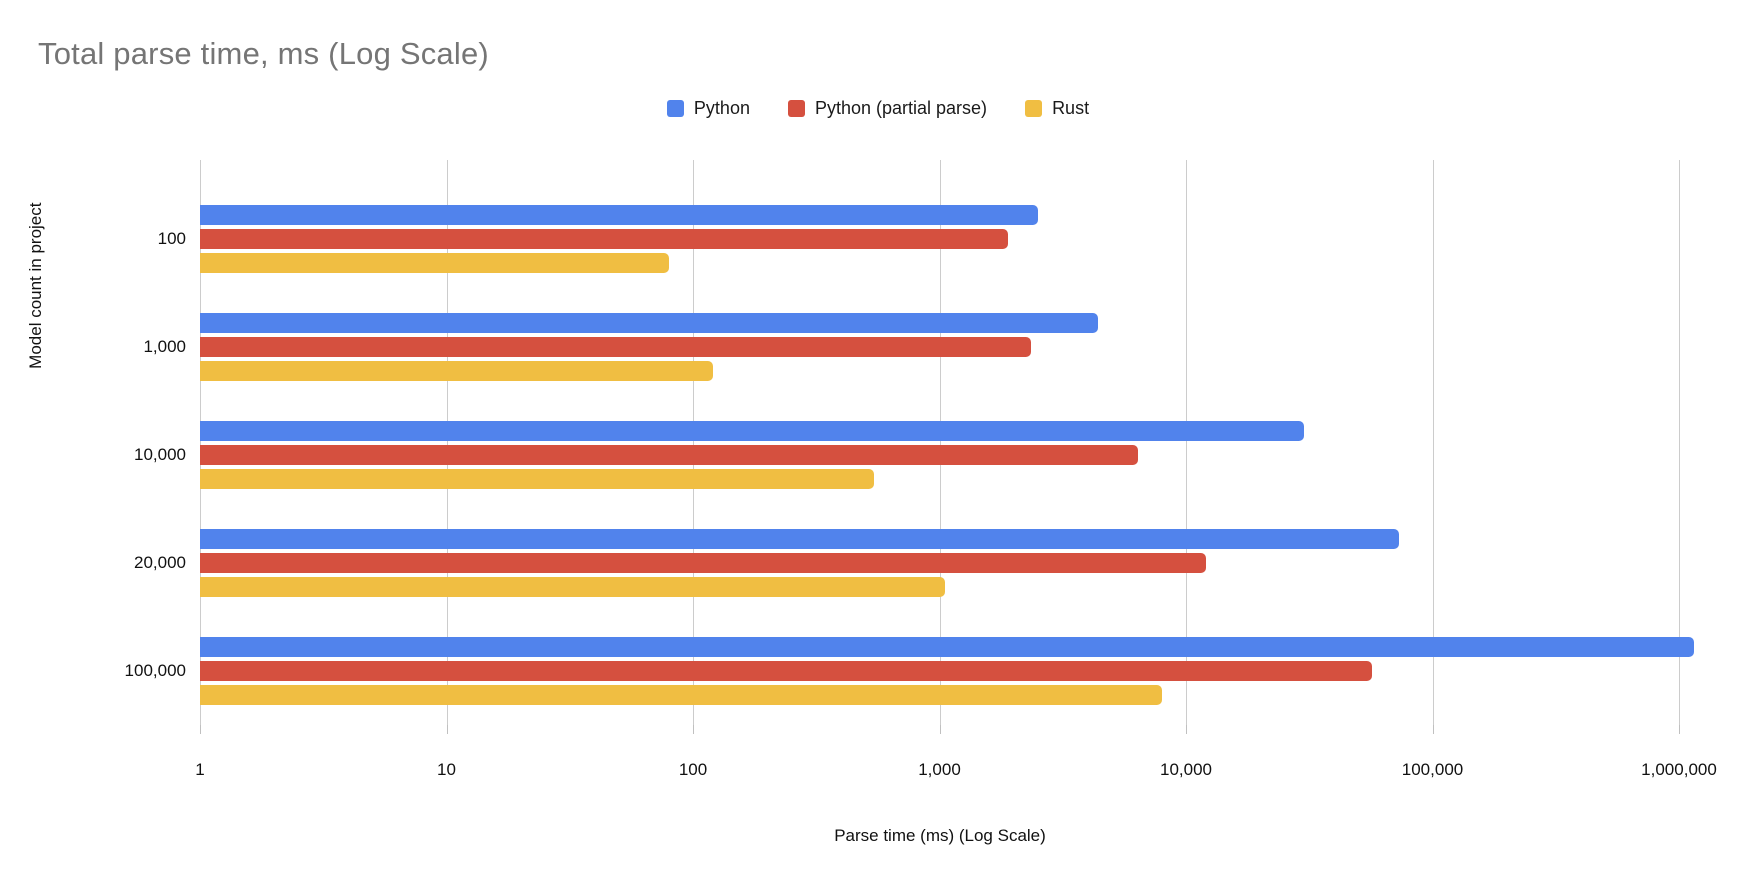 This screenshot has height=884, width=1756. Describe the element at coordinates (796, 108) in the screenshot. I see `legend-swatch-python-partial-parse` at that location.